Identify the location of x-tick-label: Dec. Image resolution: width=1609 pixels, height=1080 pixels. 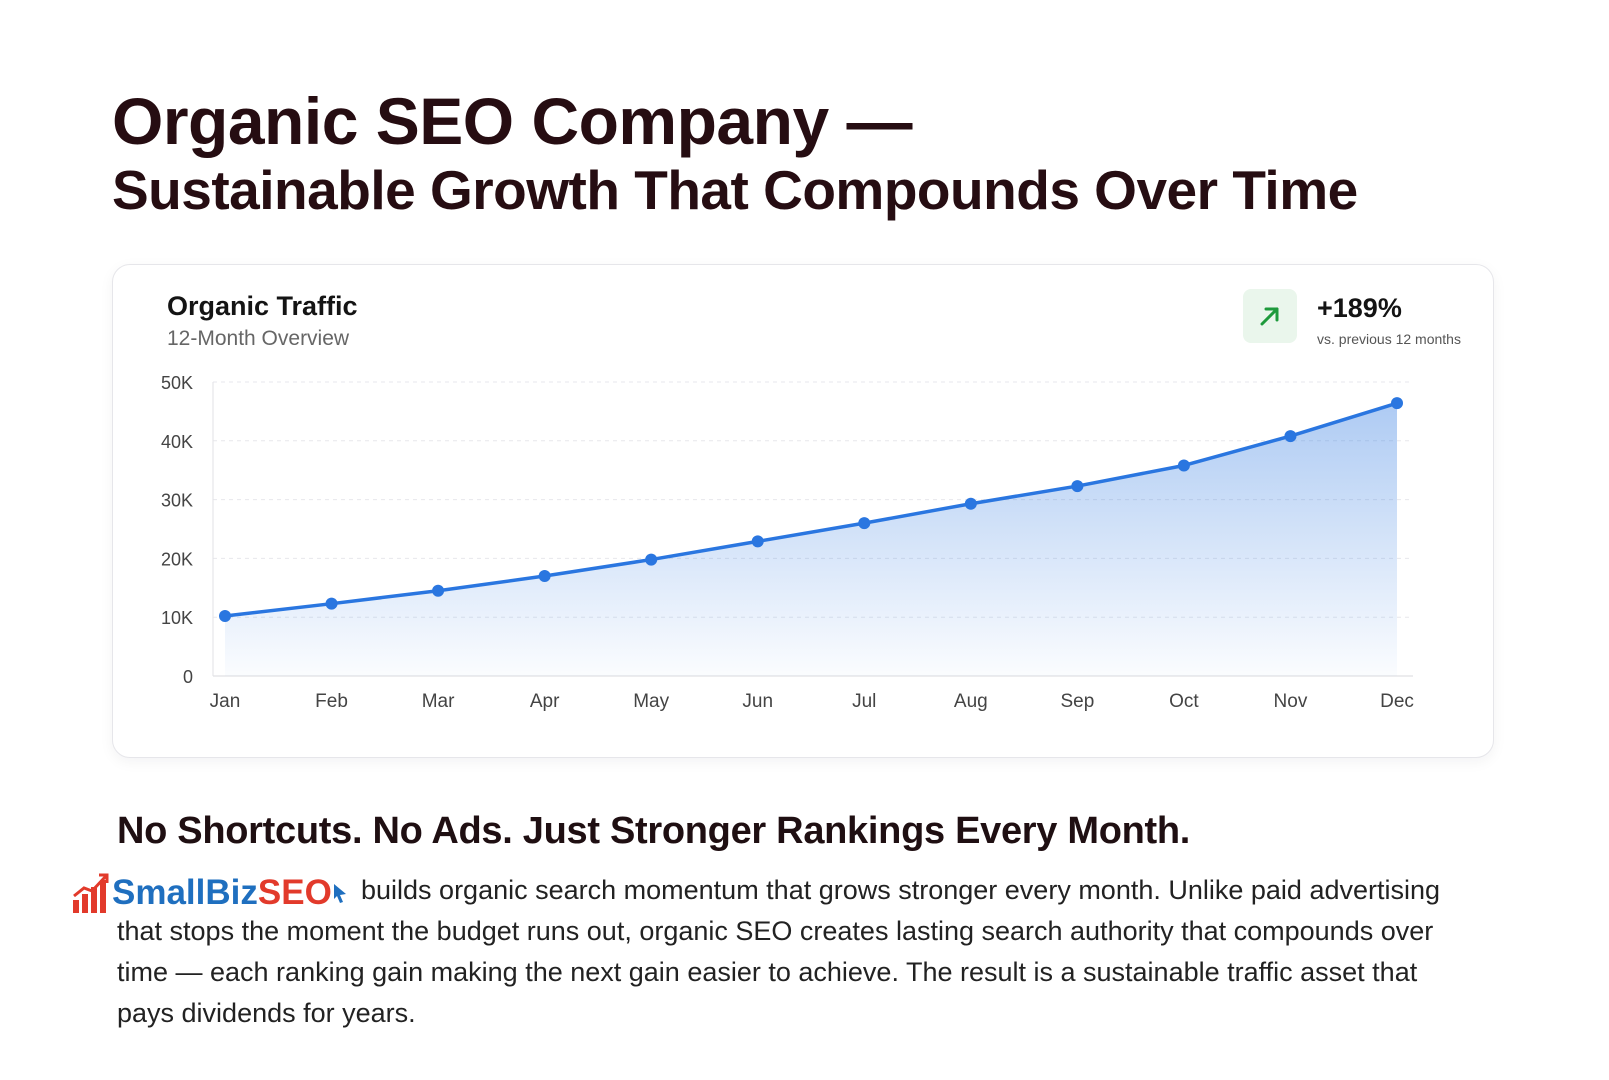
(1397, 701).